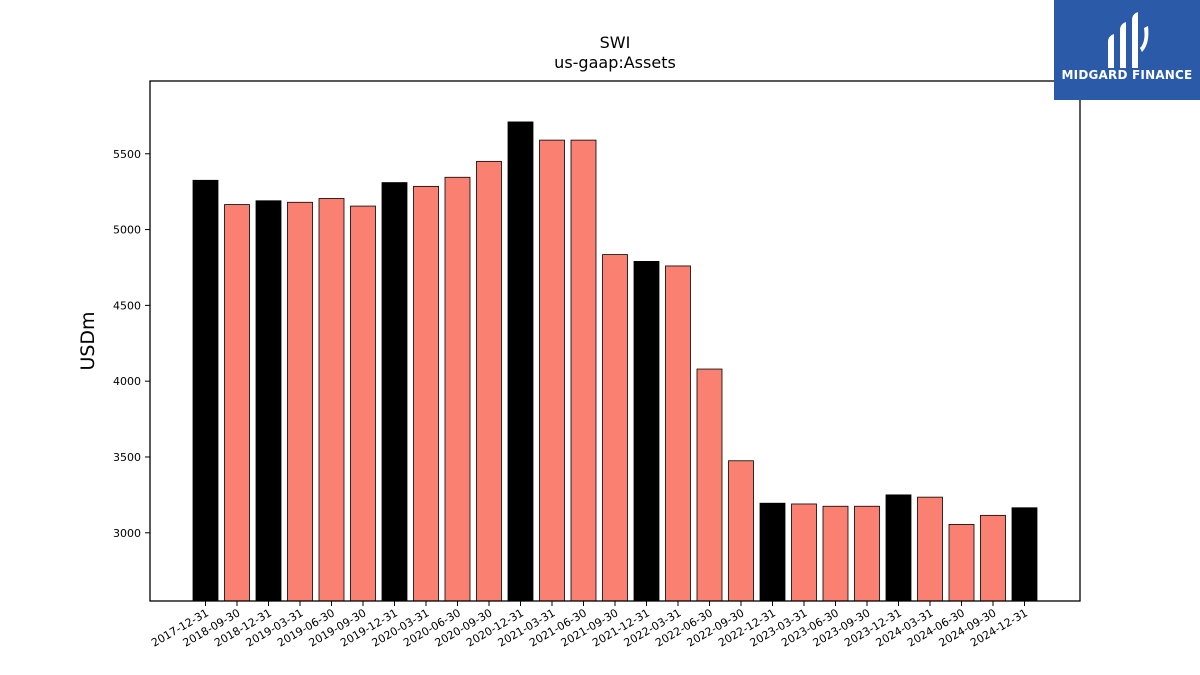 This screenshot has height=675, width=1200. Describe the element at coordinates (127, 305) in the screenshot. I see `y-tick-label: 4500` at that location.